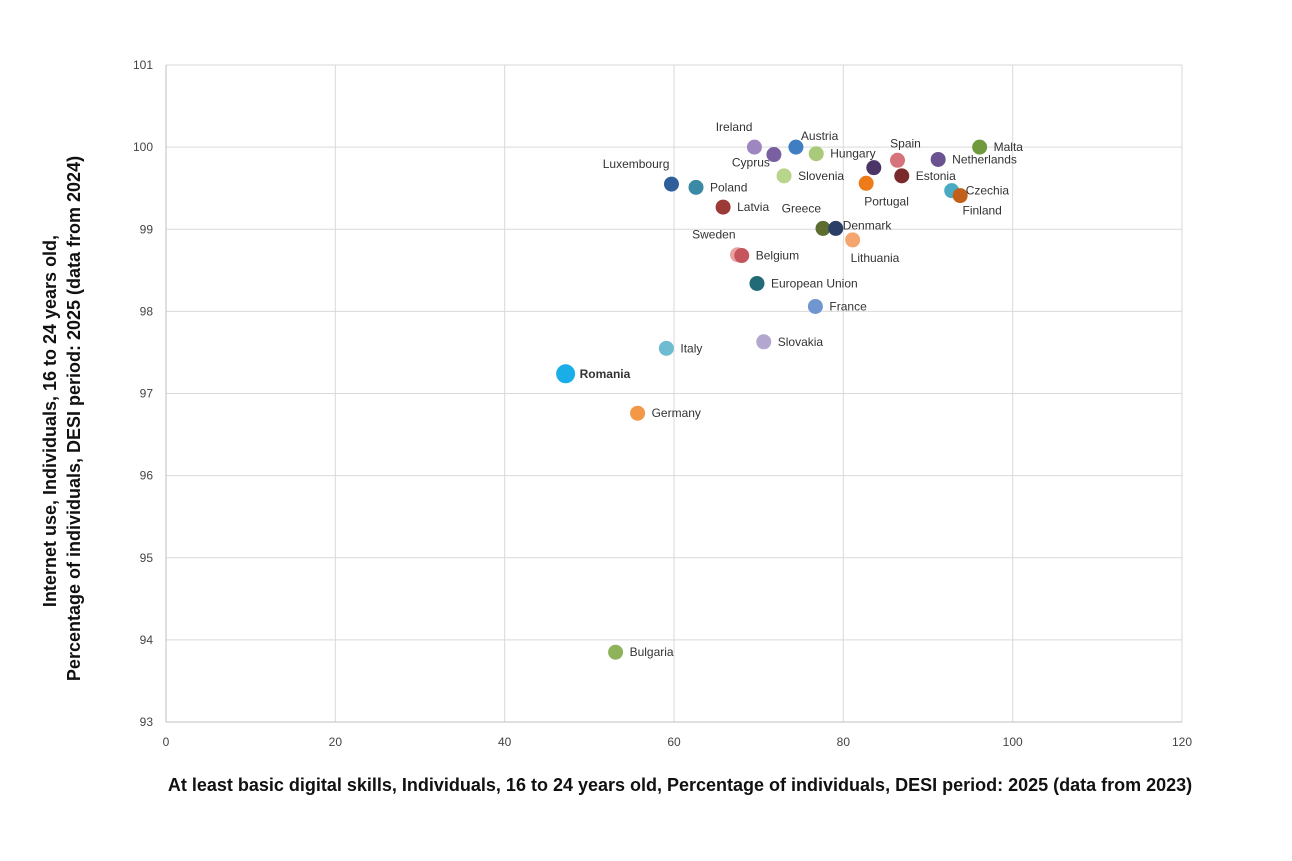 Image resolution: width=1292 pixels, height=861 pixels. Describe the element at coordinates (713, 235) in the screenshot. I see `data-label-sweden: Sweden` at that location.